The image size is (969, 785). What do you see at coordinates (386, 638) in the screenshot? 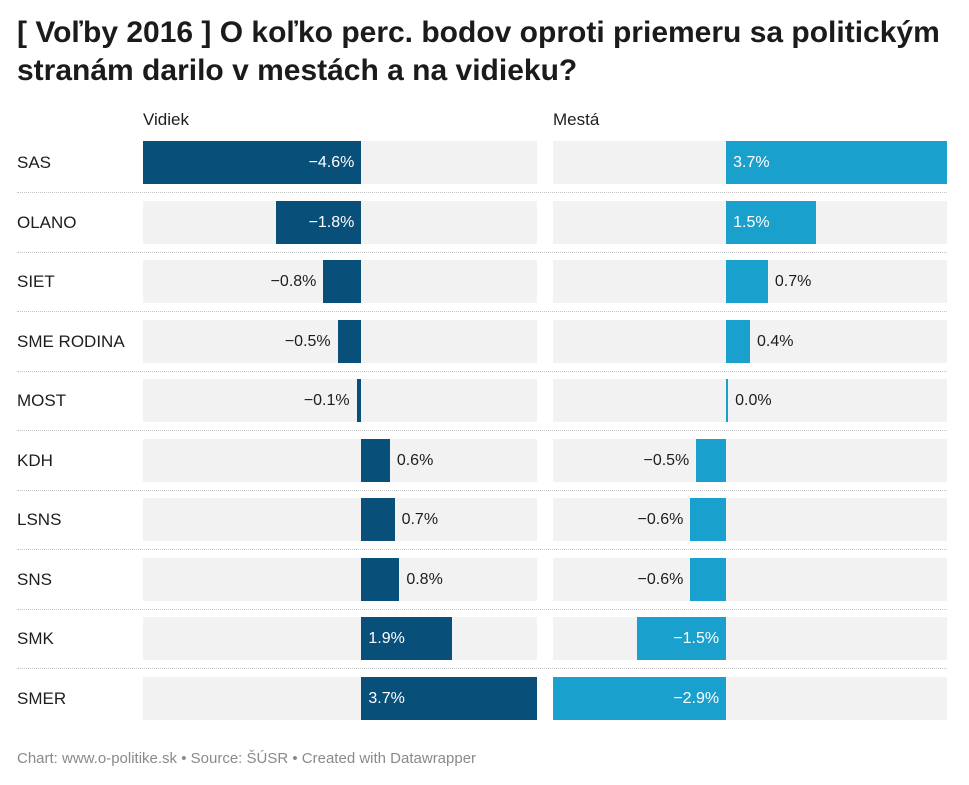
I see `value-label-vidiek: 1.9%` at bounding box center [386, 638].